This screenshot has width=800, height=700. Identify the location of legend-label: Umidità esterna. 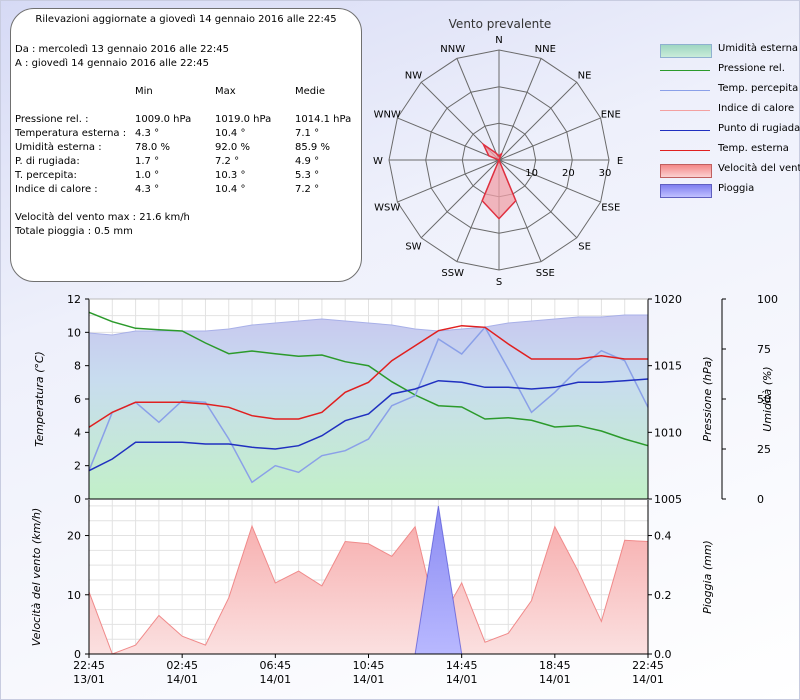
(758, 48).